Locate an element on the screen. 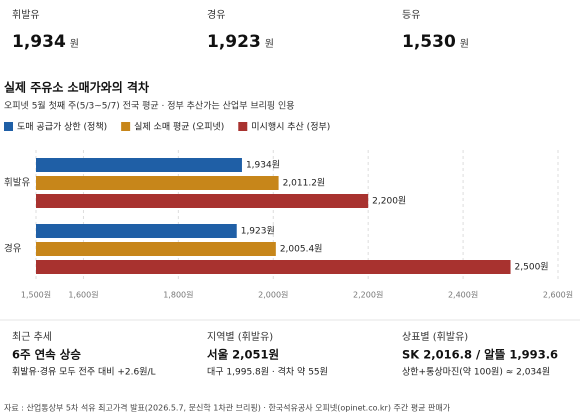 Image resolution: width=580 pixels, height=417 pixels. x-tick-label: 2,200원 is located at coordinates (368, 295).